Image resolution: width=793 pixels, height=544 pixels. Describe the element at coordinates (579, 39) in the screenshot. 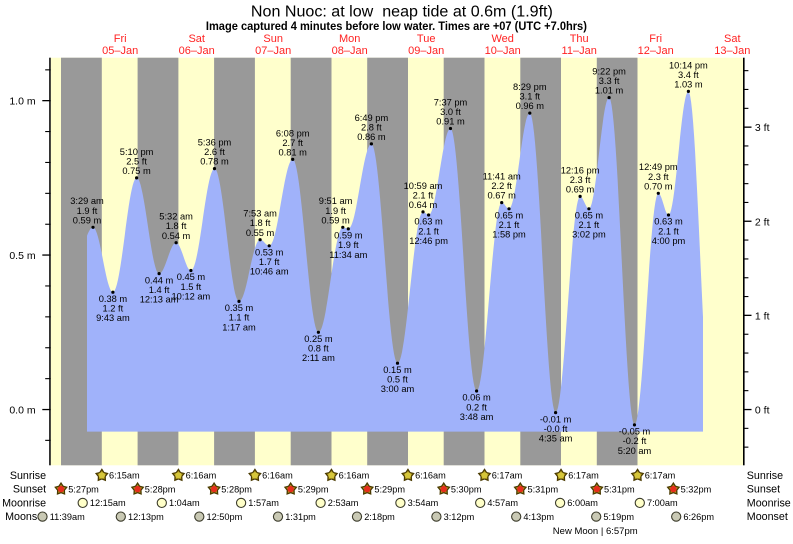

I see `svg-text: Thu` at that location.